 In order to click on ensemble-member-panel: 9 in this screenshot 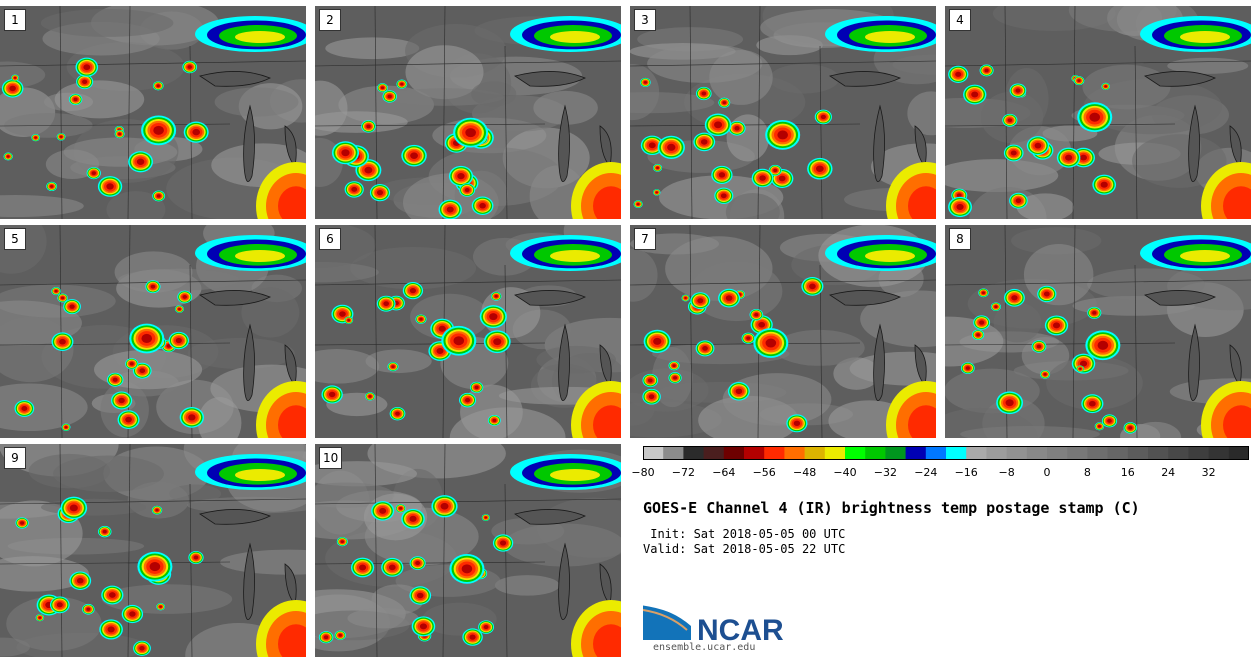, I will do `click(153, 550)`.